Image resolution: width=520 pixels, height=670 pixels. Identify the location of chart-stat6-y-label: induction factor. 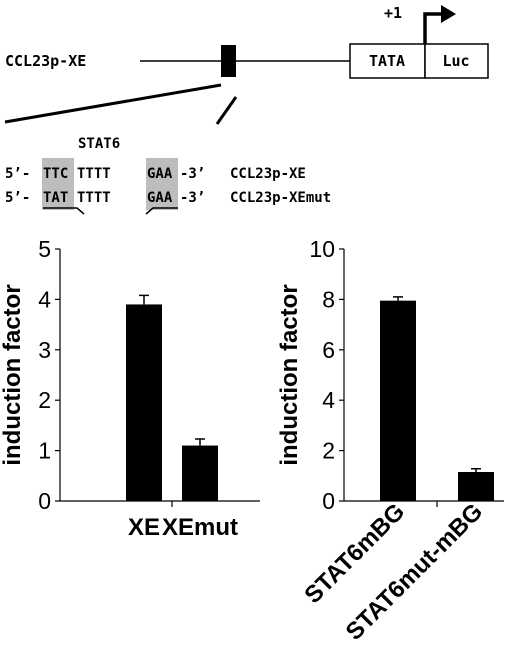
(289, 374).